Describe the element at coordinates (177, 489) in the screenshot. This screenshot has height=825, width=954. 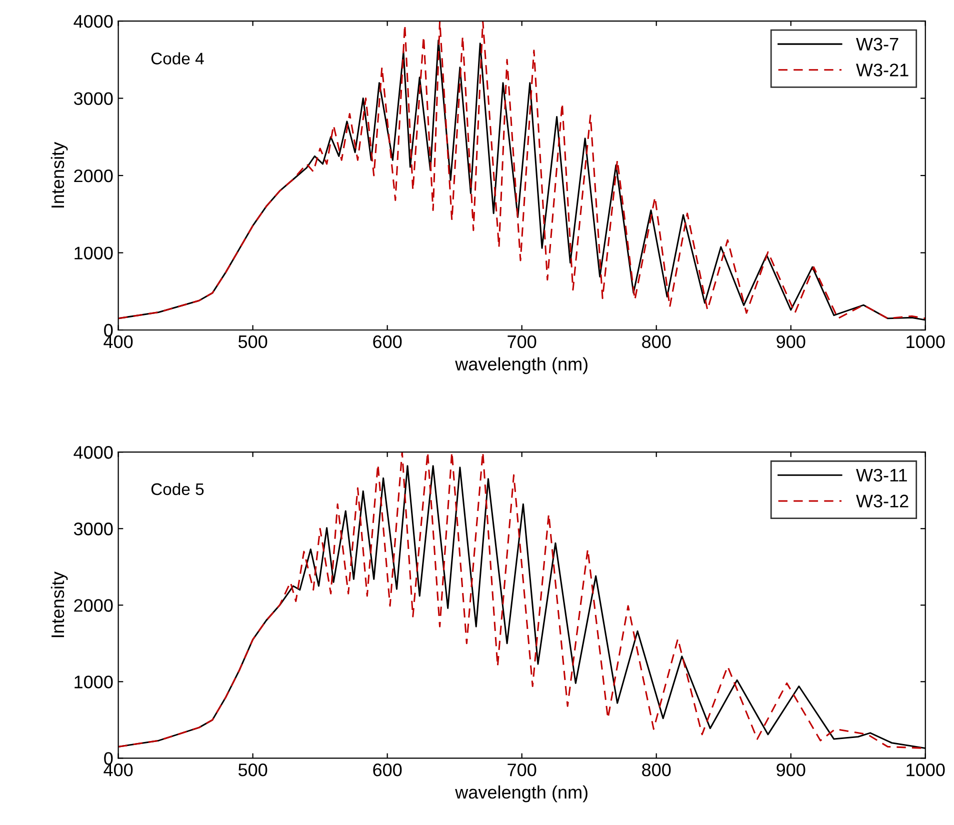
I see `annotation: Code 5` at that location.